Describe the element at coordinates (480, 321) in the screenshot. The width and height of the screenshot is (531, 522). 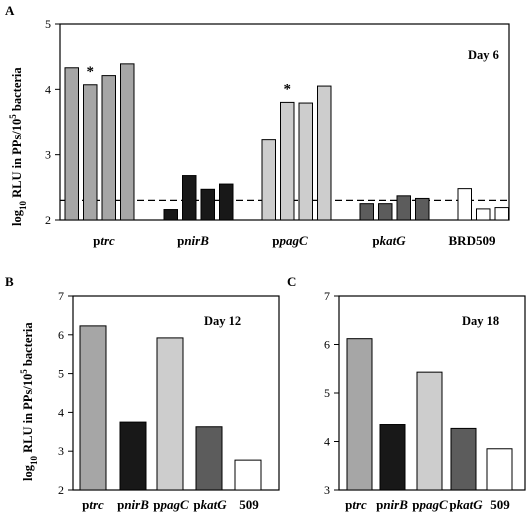
I see `panel-c-day-label: Day 18` at that location.